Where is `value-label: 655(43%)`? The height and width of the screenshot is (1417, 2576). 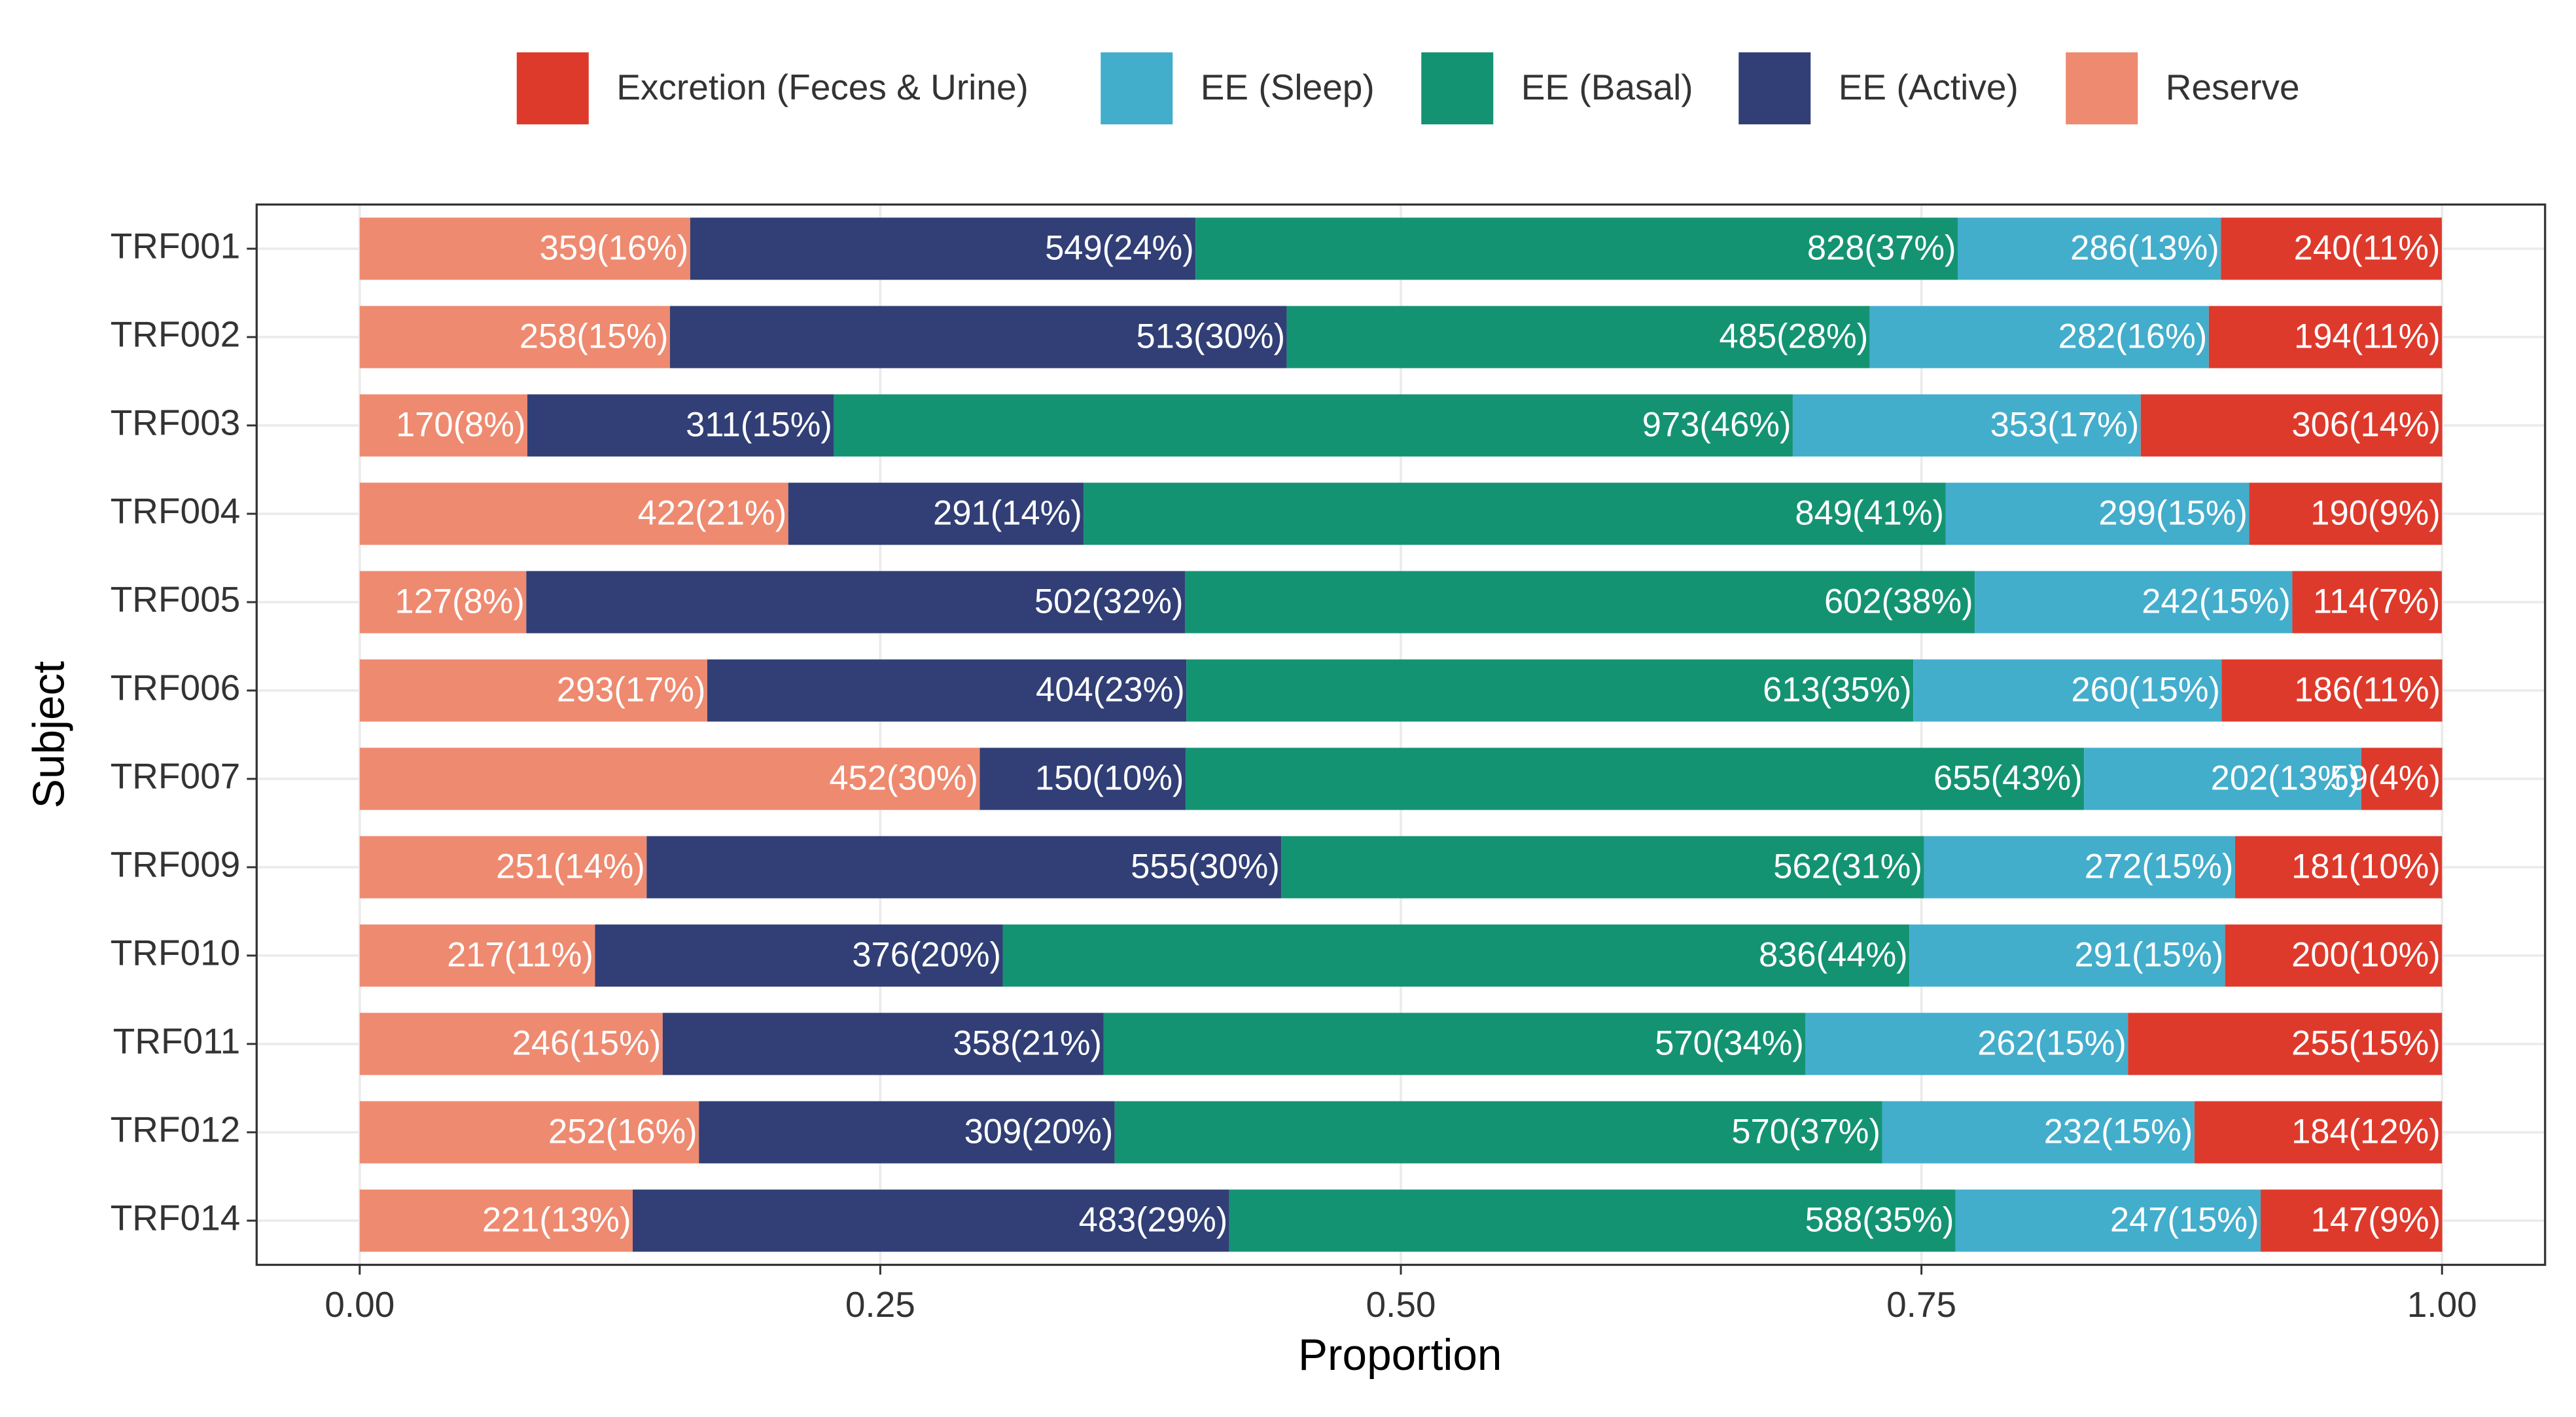 value-label: 655(43%) is located at coordinates (2008, 778).